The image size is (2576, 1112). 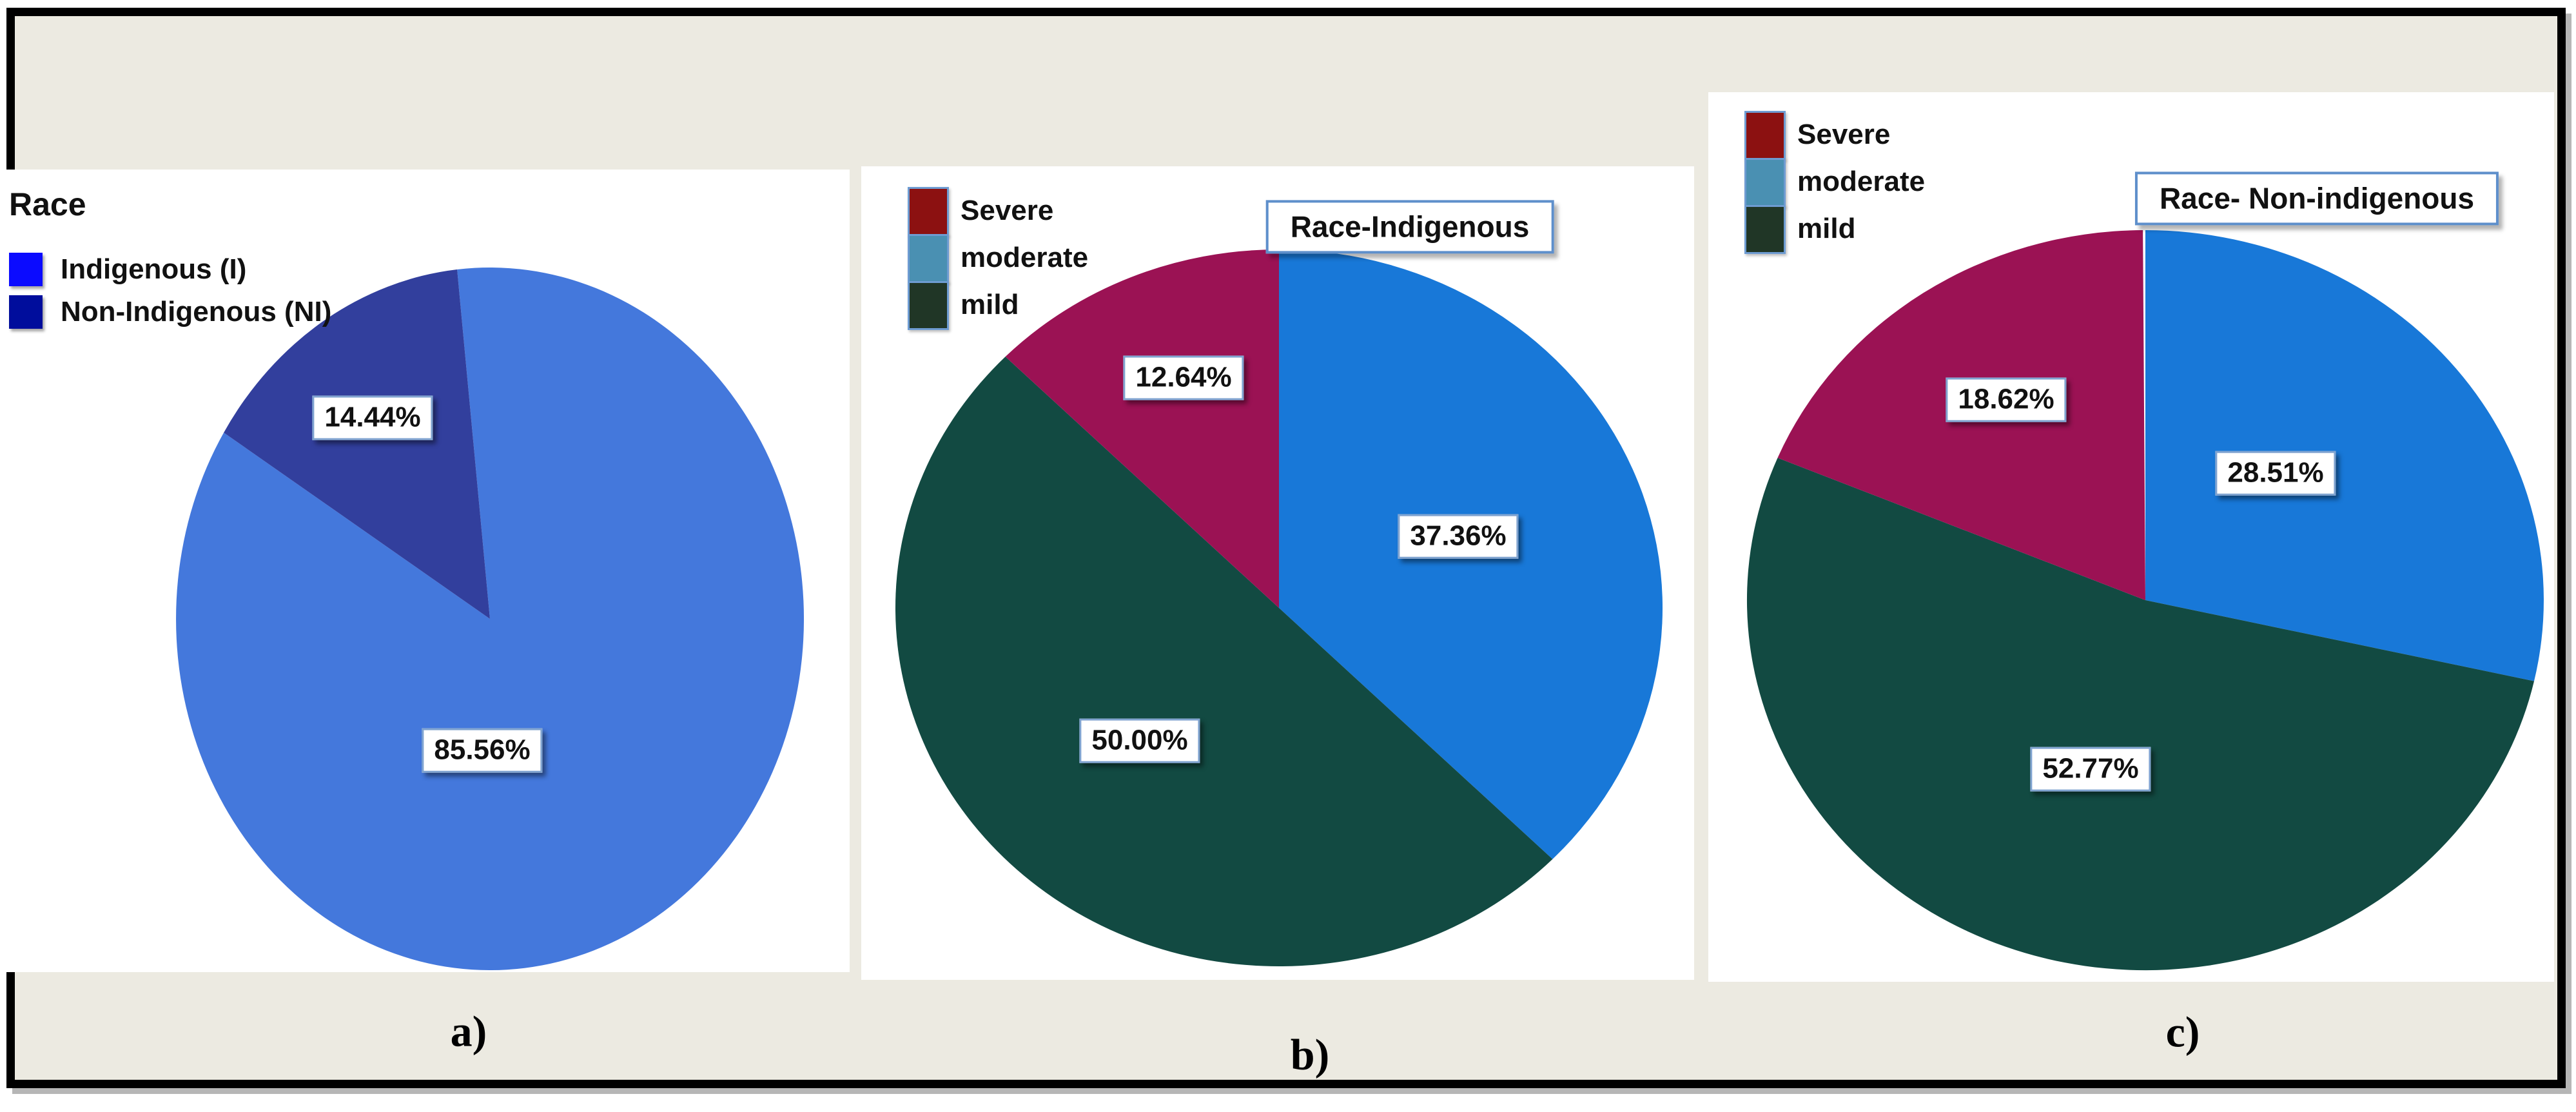 What do you see at coordinates (1459, 536) in the screenshot?
I see `pie-b-value-label-moderate: 37.36%` at bounding box center [1459, 536].